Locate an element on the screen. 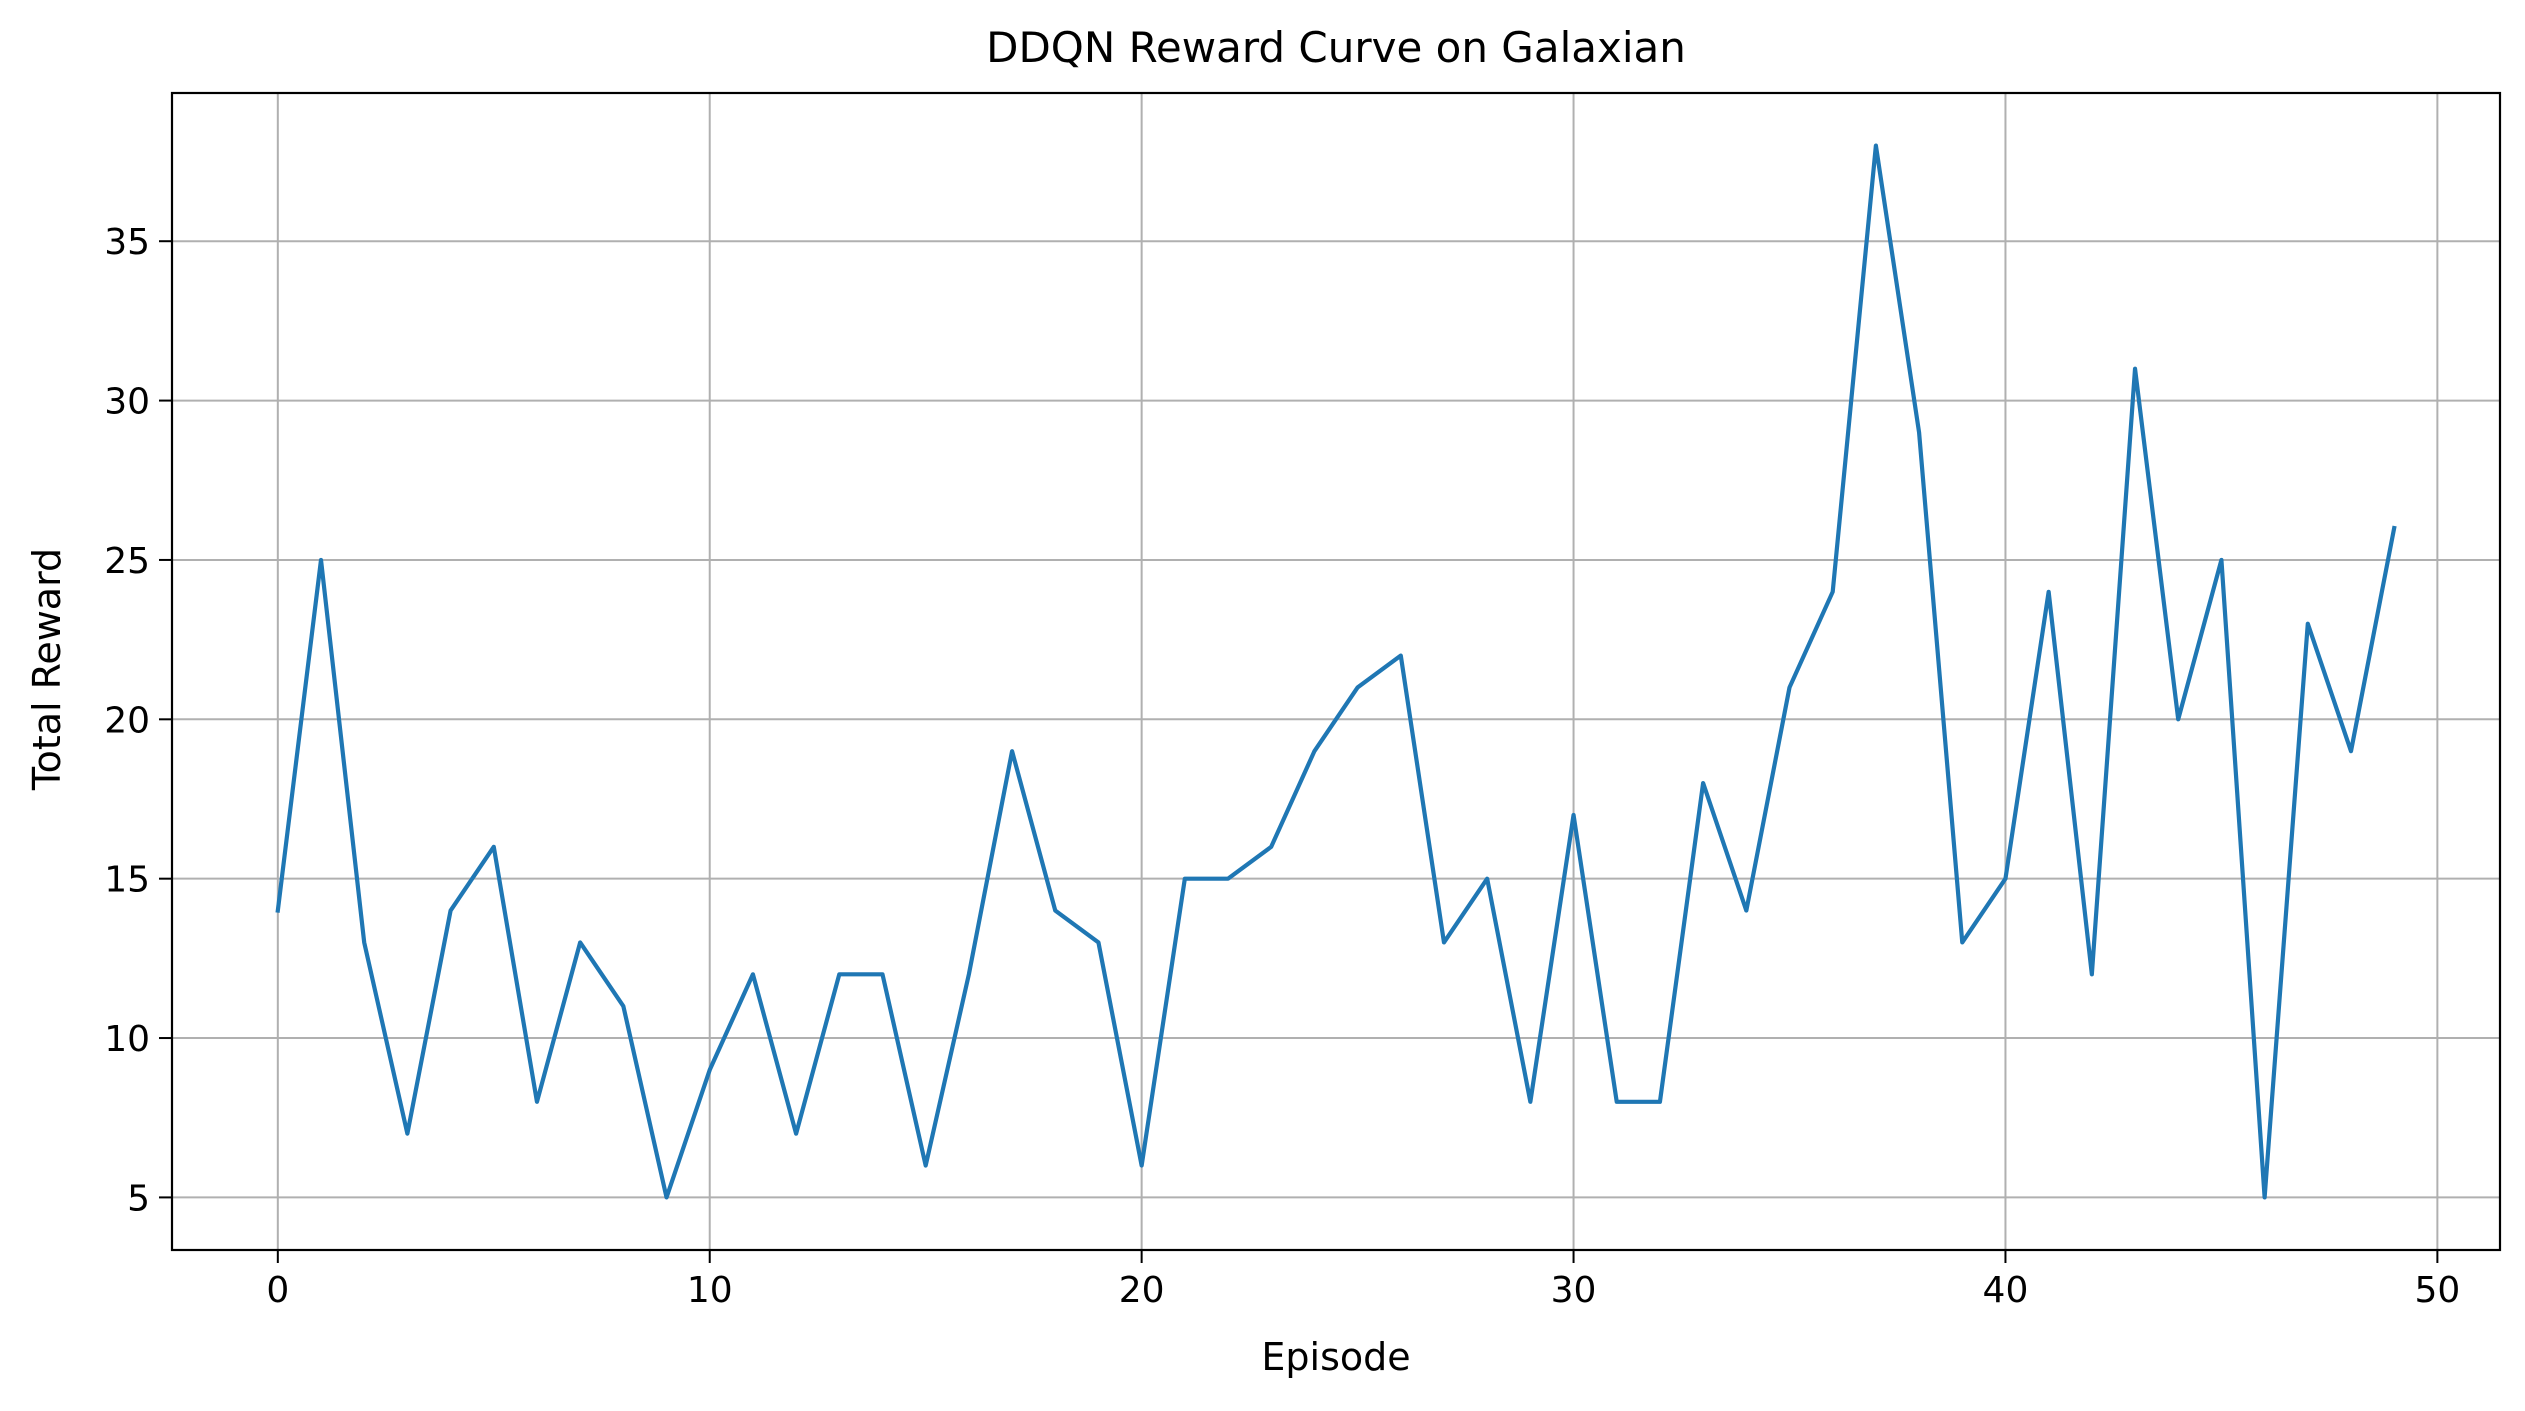 This screenshot has height=1411, width=2525. y-tick-label: 30 is located at coordinates (127, 402).